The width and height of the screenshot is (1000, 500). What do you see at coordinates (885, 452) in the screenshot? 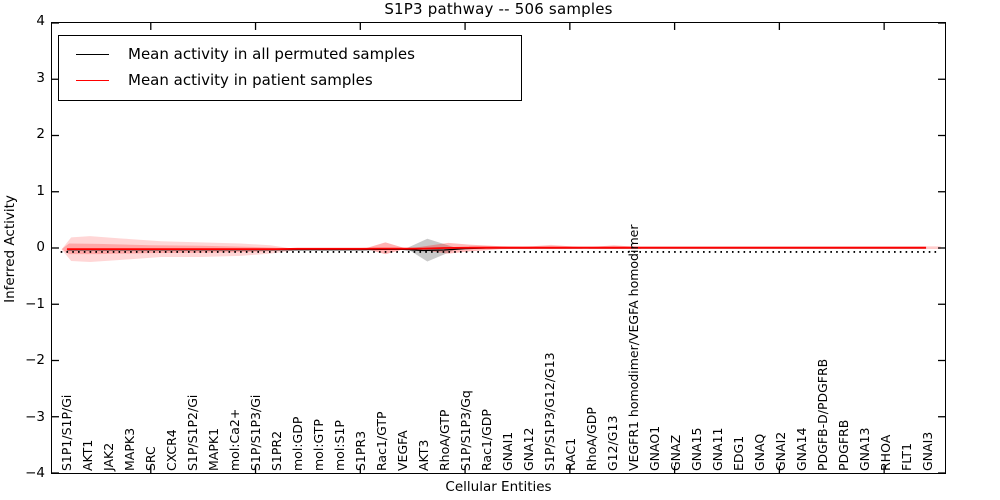
I see `x-tick-label: RHOA` at bounding box center [885, 452].